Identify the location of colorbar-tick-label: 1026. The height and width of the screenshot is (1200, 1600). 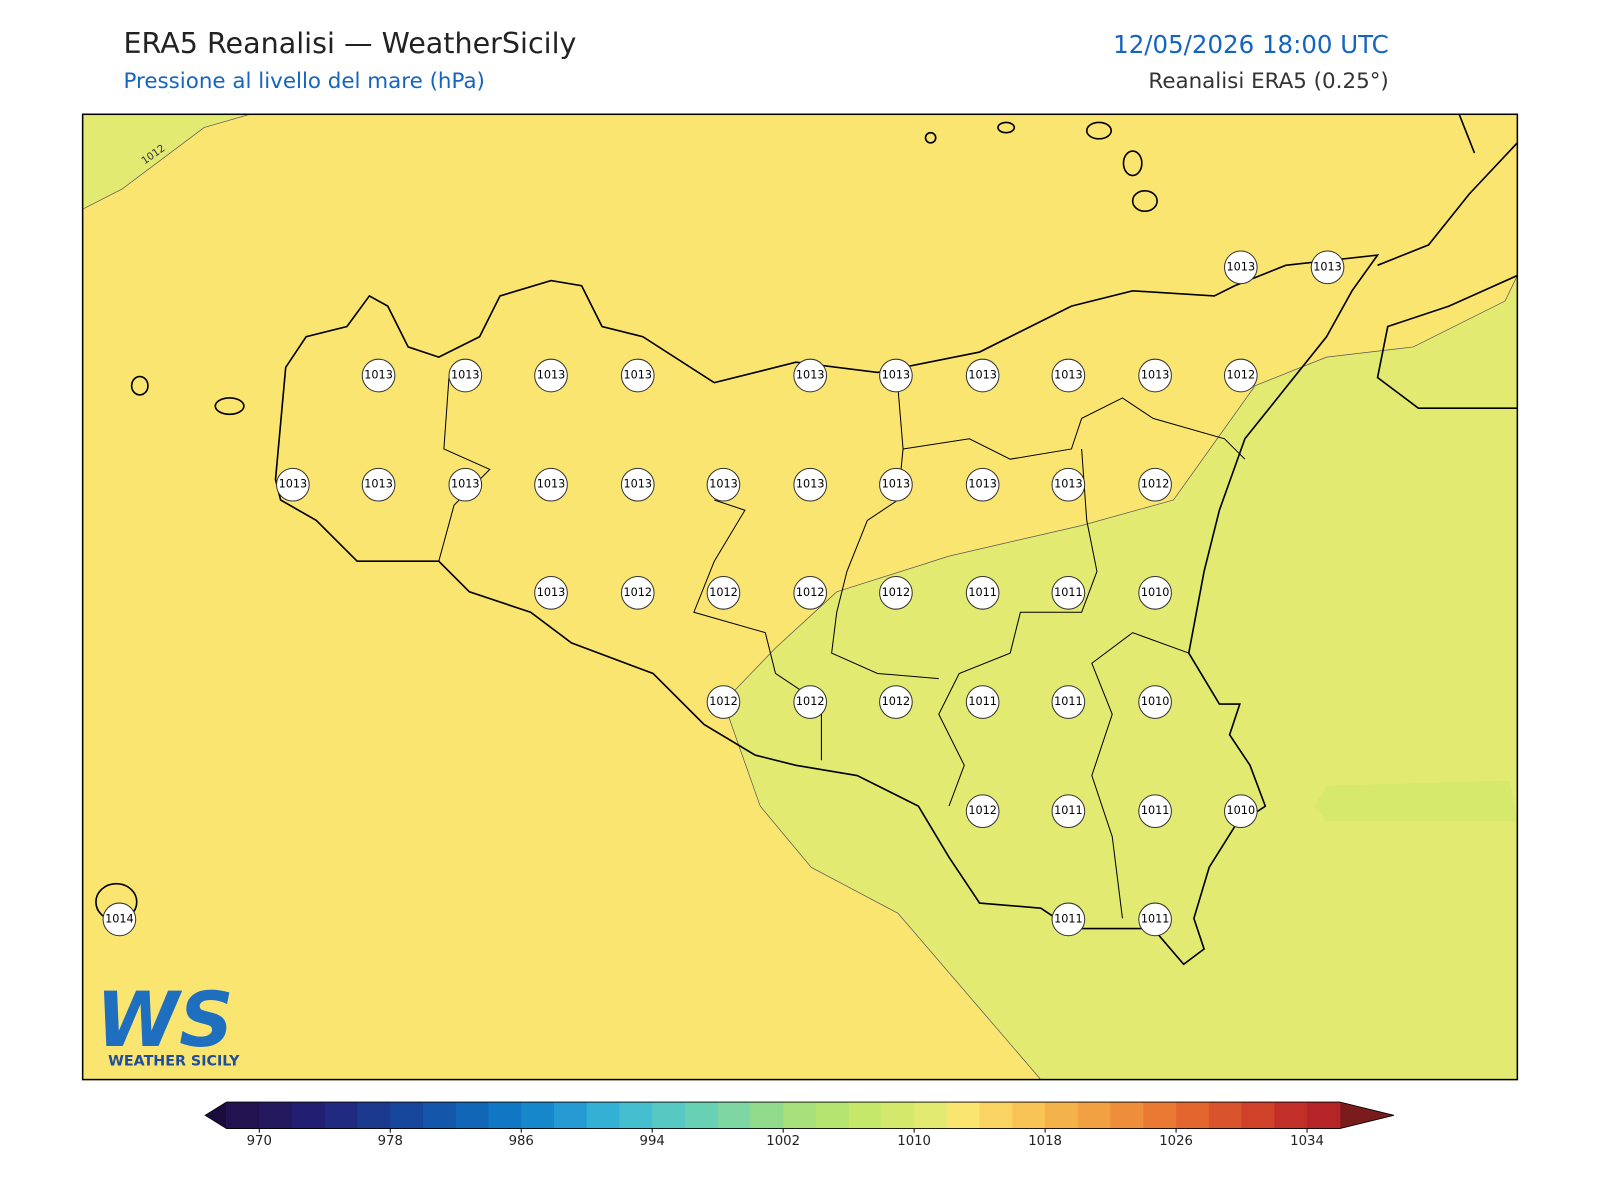
(1176, 1141).